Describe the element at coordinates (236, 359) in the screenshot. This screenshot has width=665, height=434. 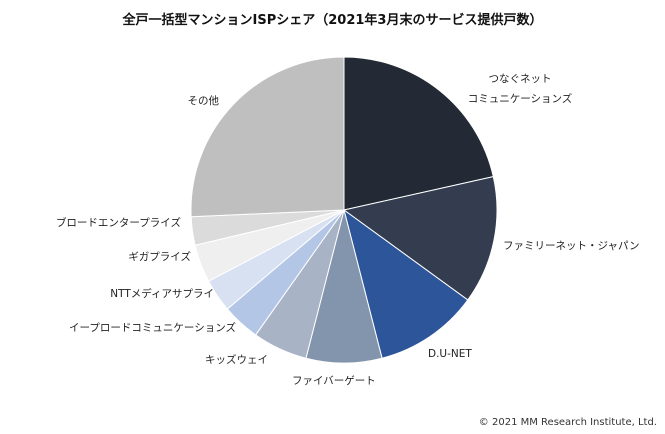
I see `slice-label: キッズウェイ` at that location.